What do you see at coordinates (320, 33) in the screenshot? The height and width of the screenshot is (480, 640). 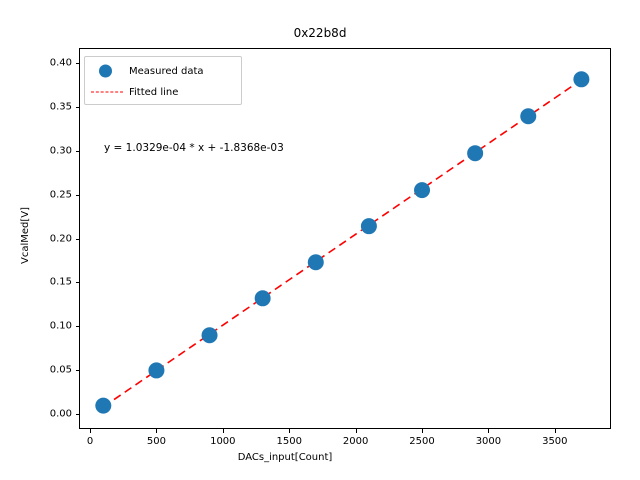 I see `page-title: 0x22b8d` at bounding box center [320, 33].